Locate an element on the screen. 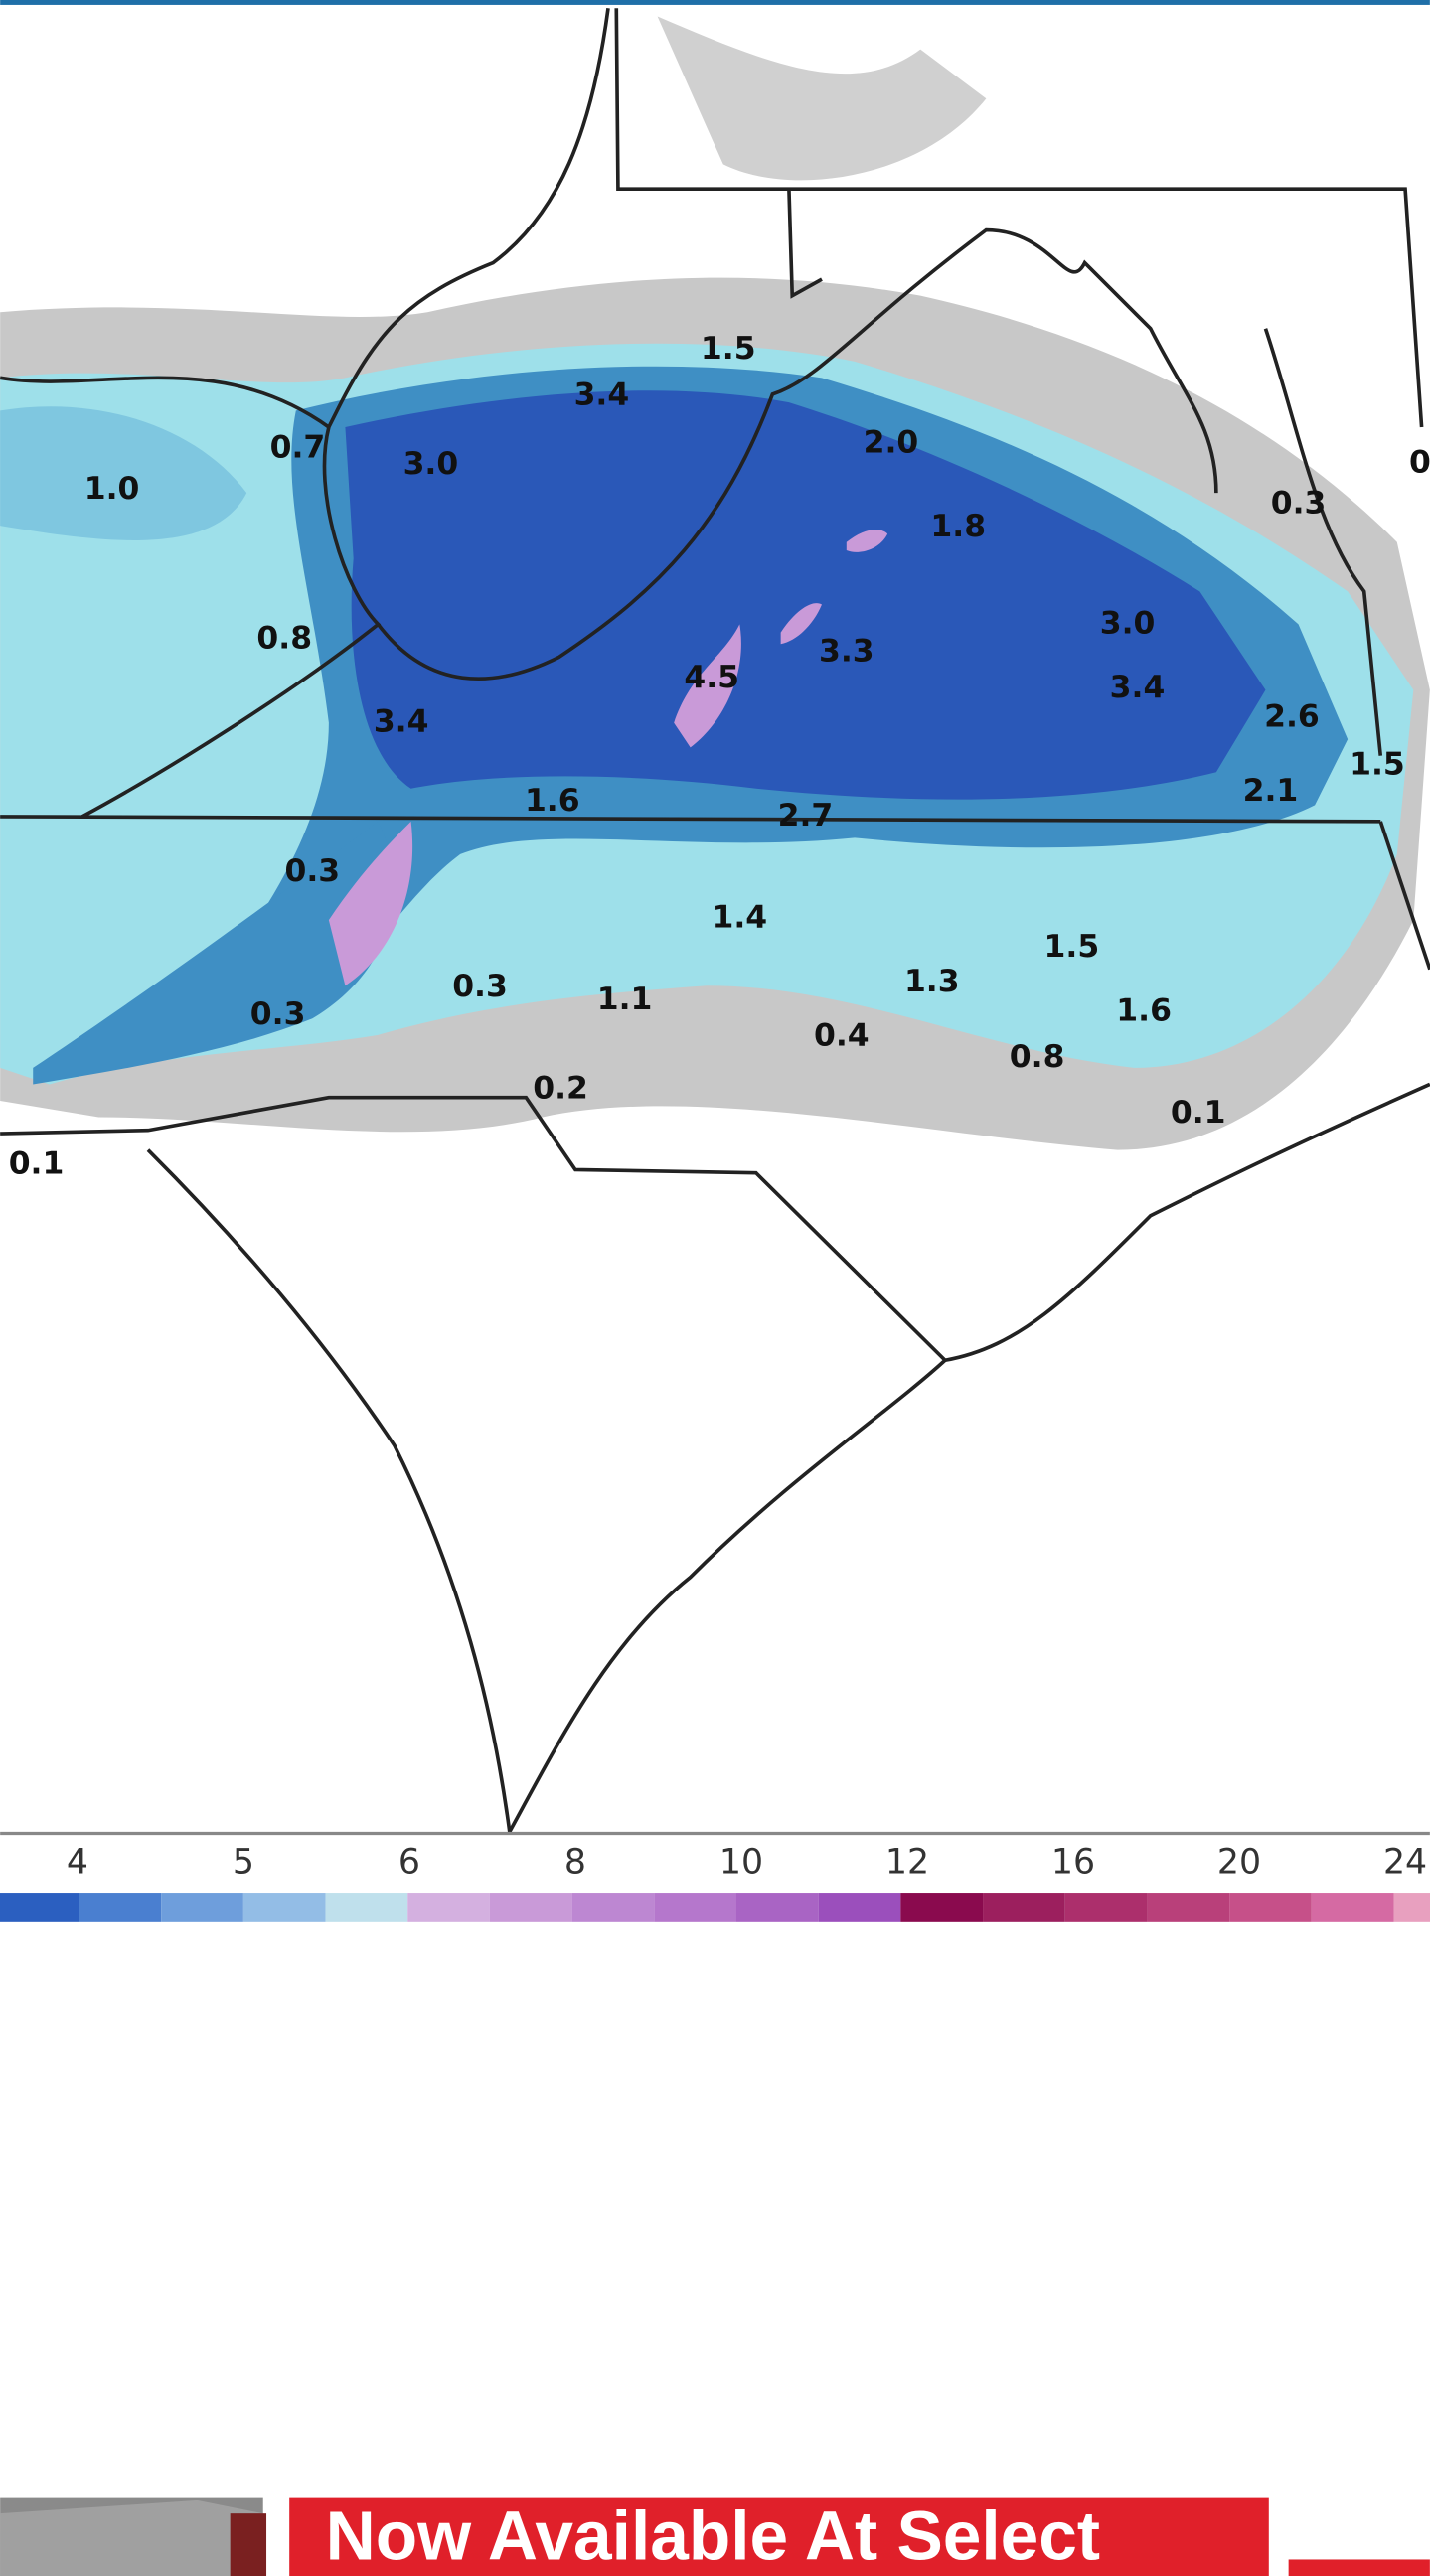 Image resolution: width=1430 pixels, height=2576 pixels. ad-text: Now Available At Select is located at coordinates (713, 2536).